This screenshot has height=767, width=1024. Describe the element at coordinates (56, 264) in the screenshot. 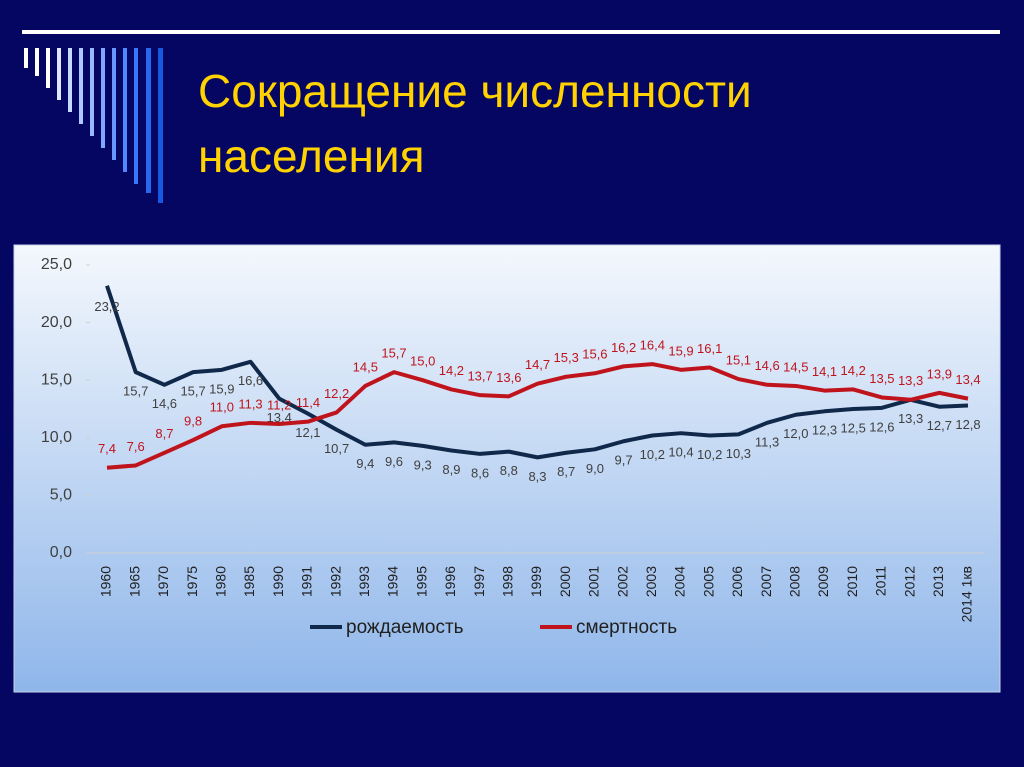

I see `y-tick-label: 25,0` at that location.